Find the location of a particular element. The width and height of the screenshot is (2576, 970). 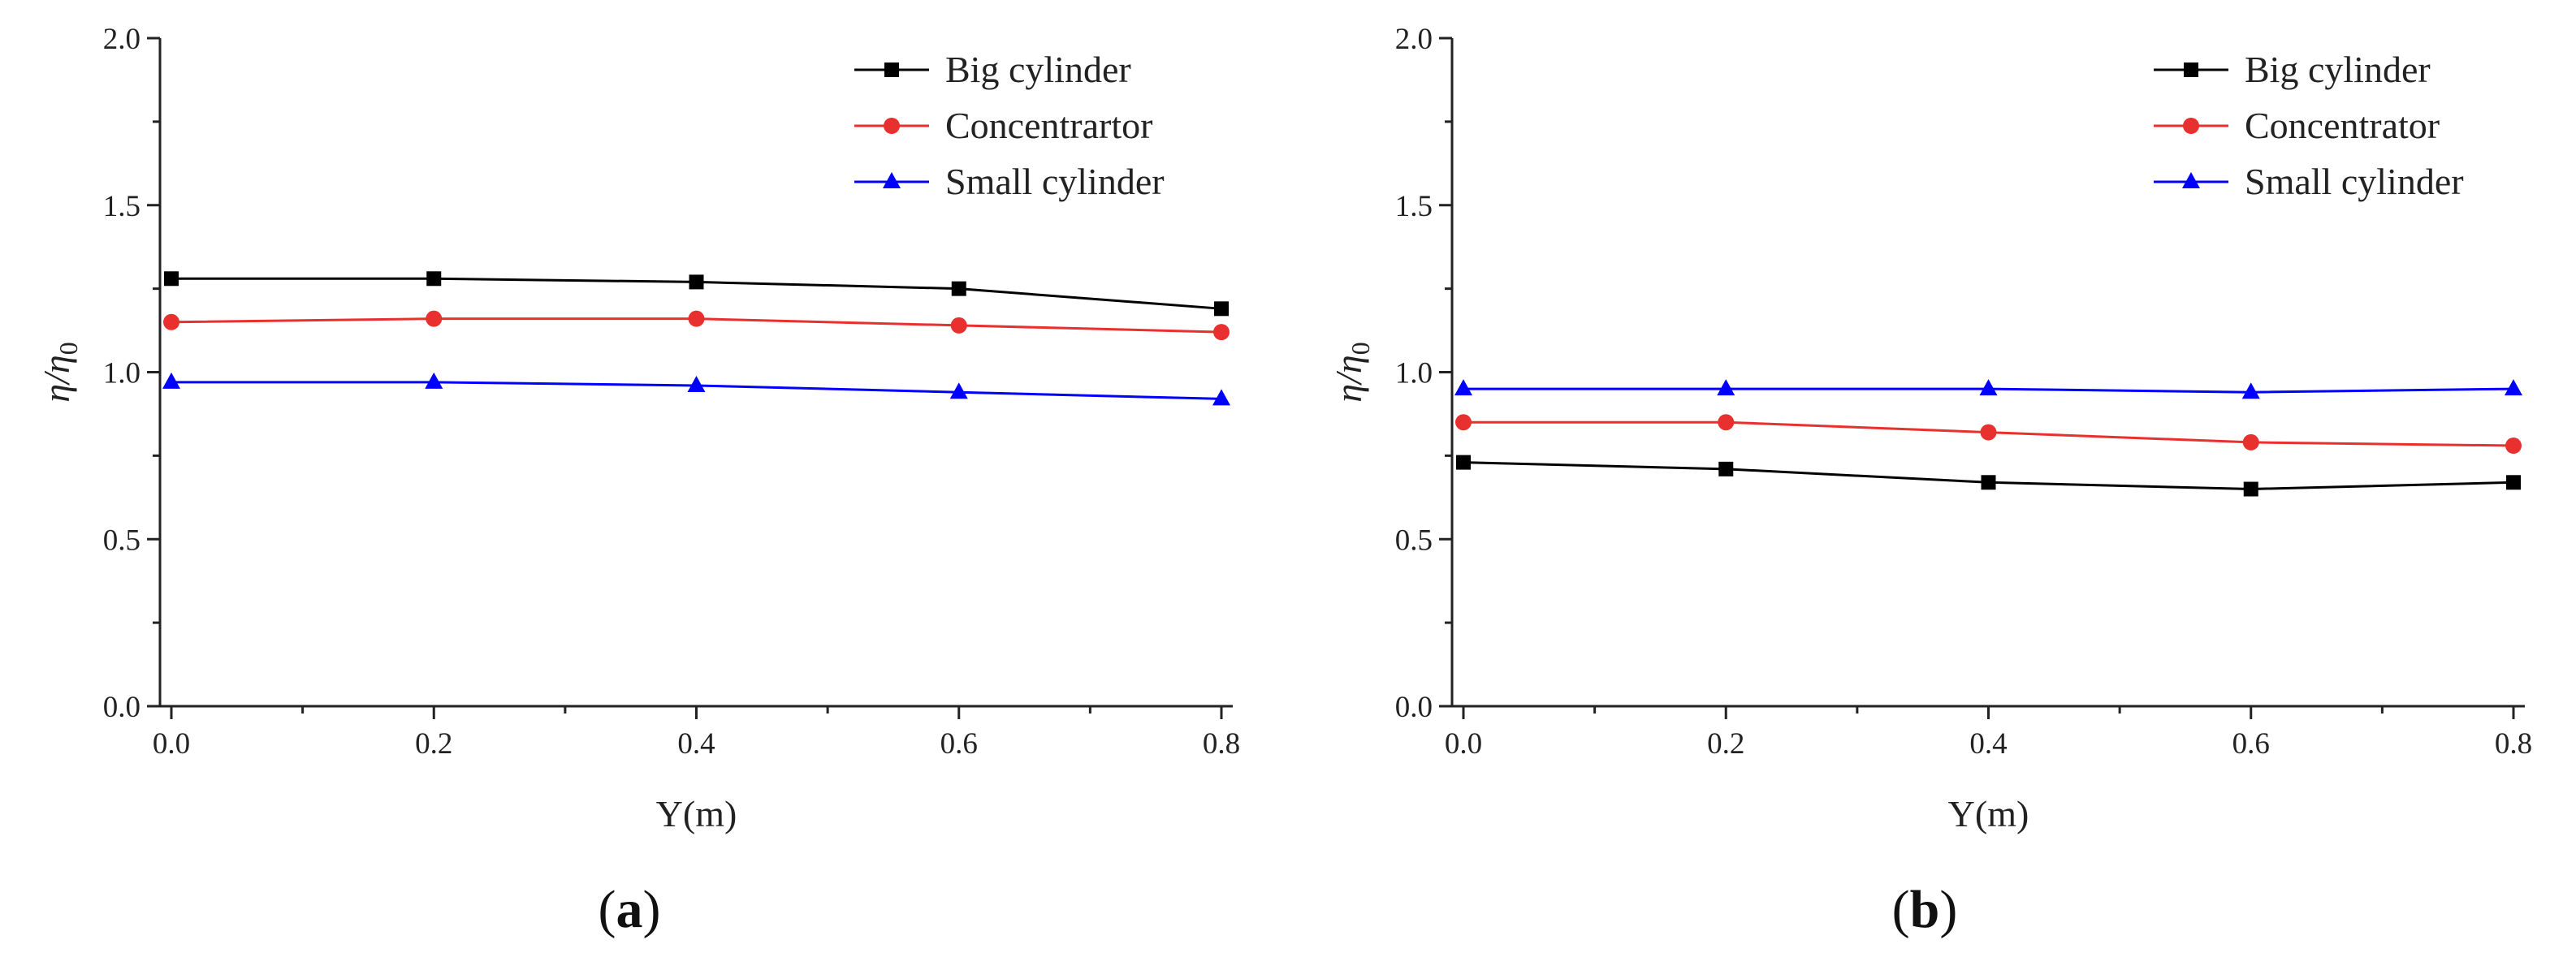

legend-entry: Concentrator is located at coordinates (2297, 126).